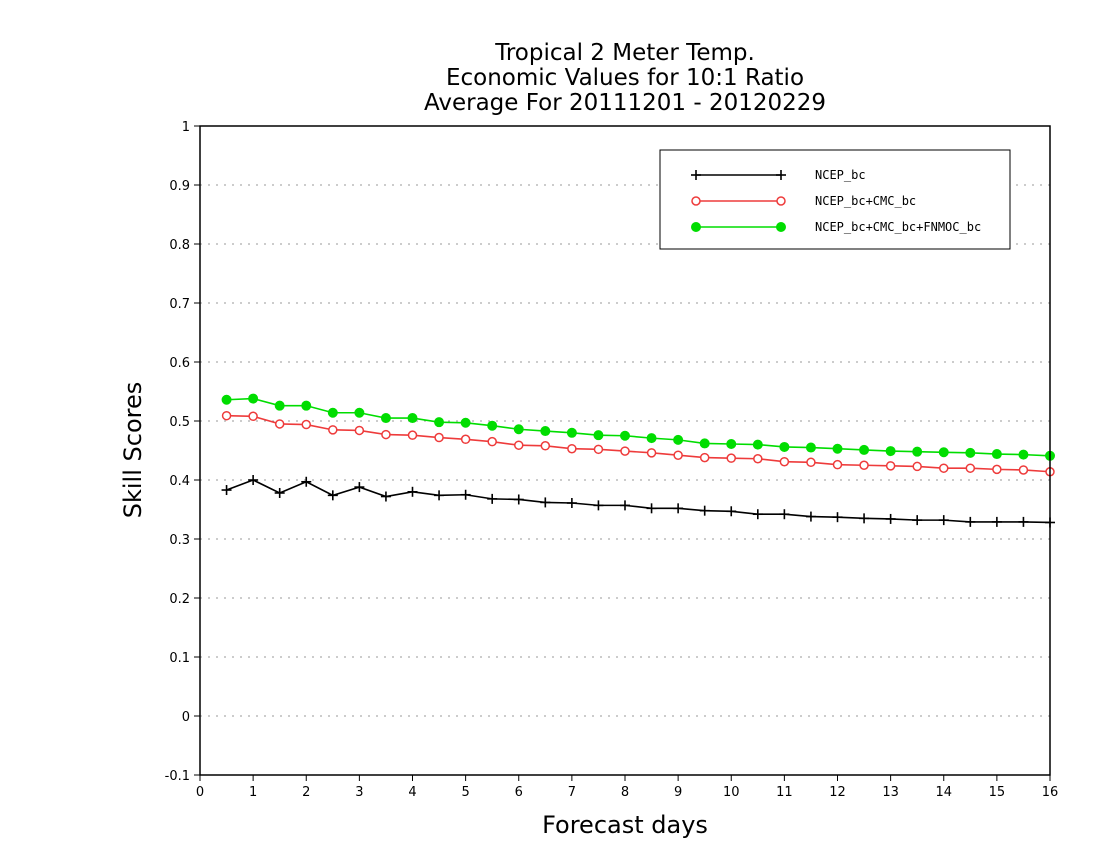 This screenshot has width=1100, height=850. Describe the element at coordinates (253, 792) in the screenshot. I see `x-tick-label: 1` at that location.